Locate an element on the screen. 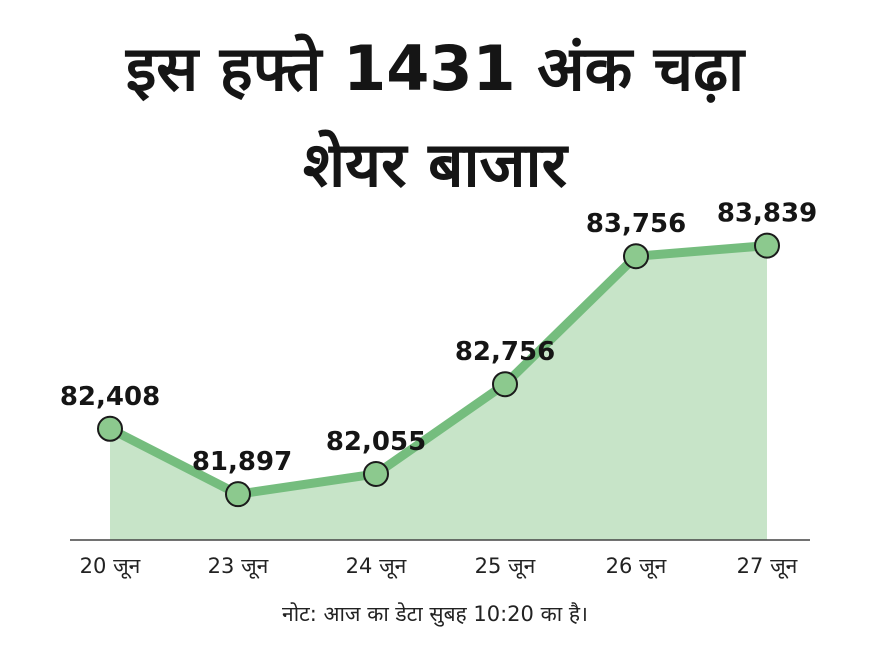  data-label-0: 82,408 is located at coordinates (110, 397).